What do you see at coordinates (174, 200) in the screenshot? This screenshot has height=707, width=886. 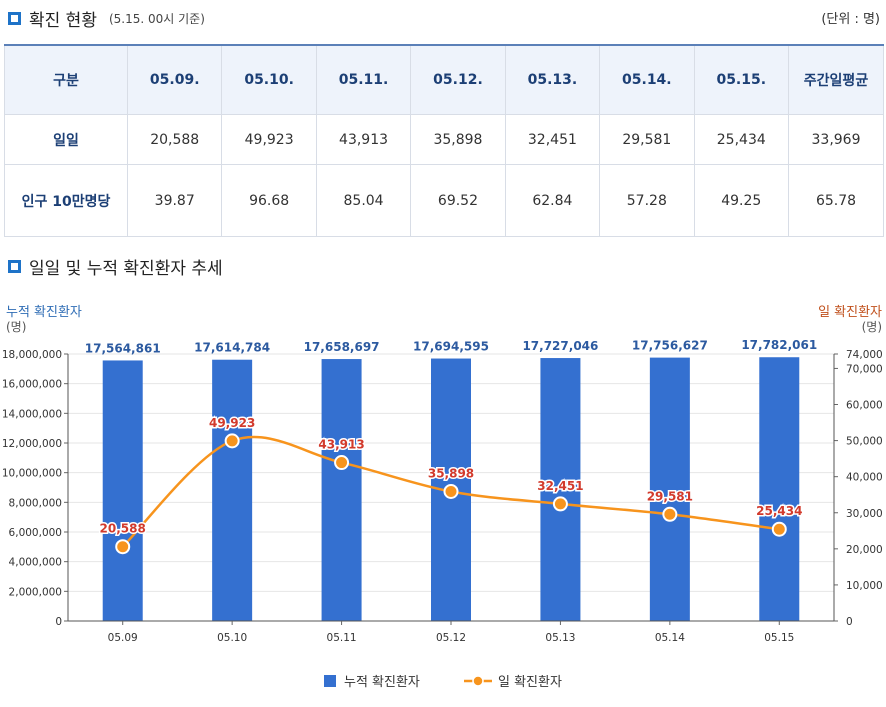 I see `table-cell: 39.87` at bounding box center [174, 200].